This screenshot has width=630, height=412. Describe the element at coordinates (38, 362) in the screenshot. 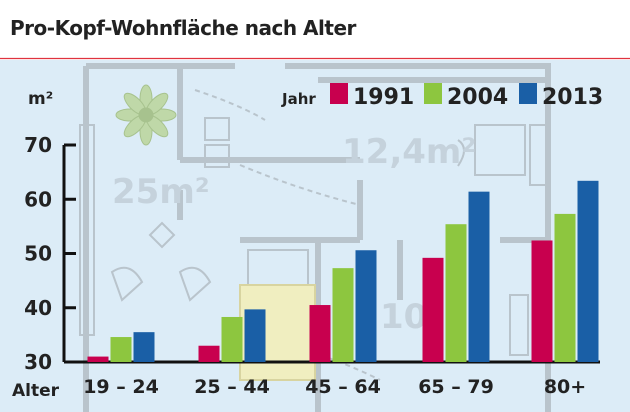

I see `y-tick-label-30: 30` at that location.